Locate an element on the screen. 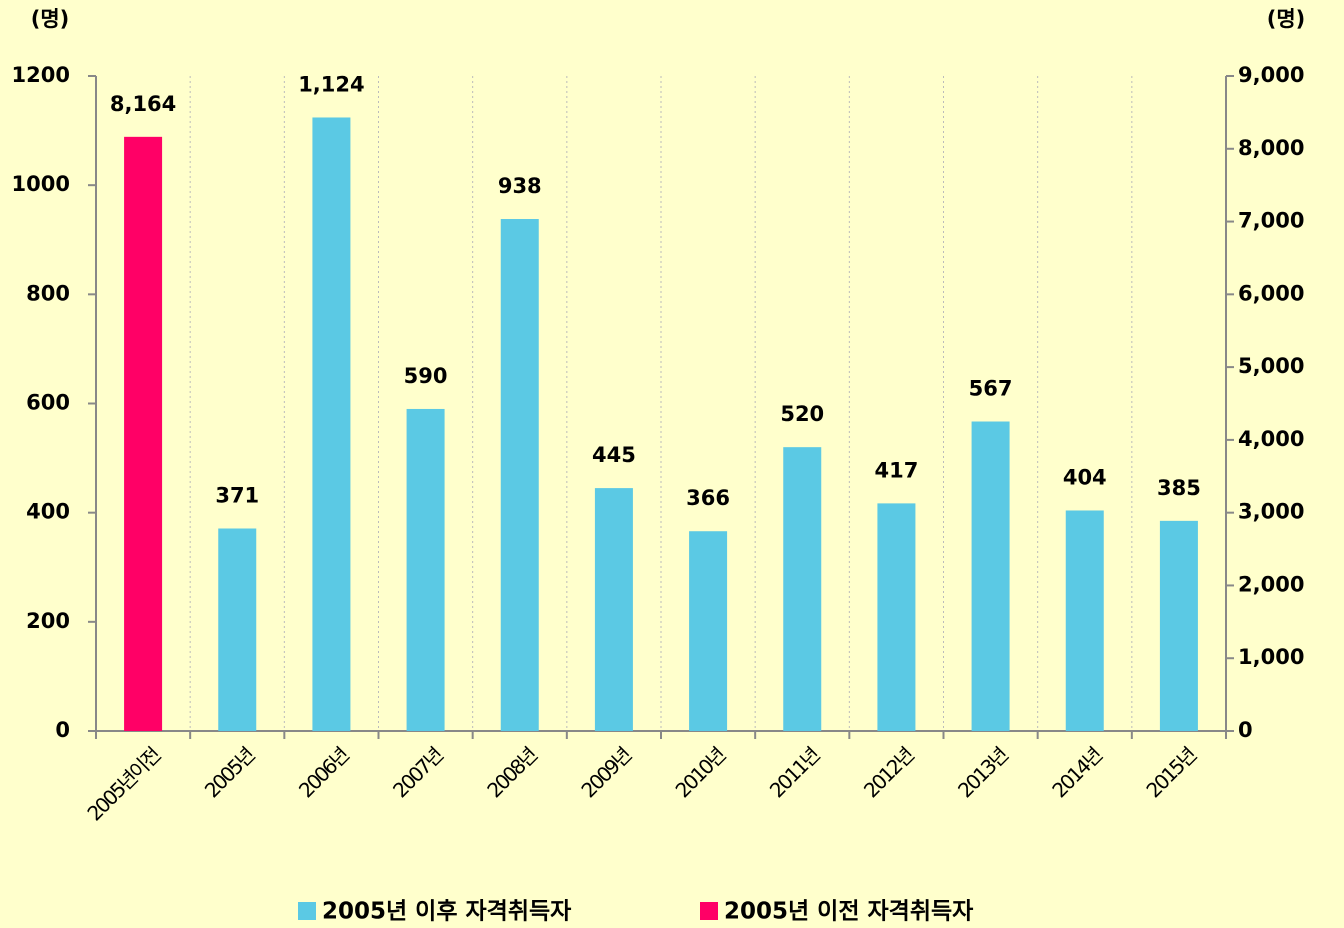 This screenshot has height=928, width=1344. y-tick-label: 800 is located at coordinates (48, 293).